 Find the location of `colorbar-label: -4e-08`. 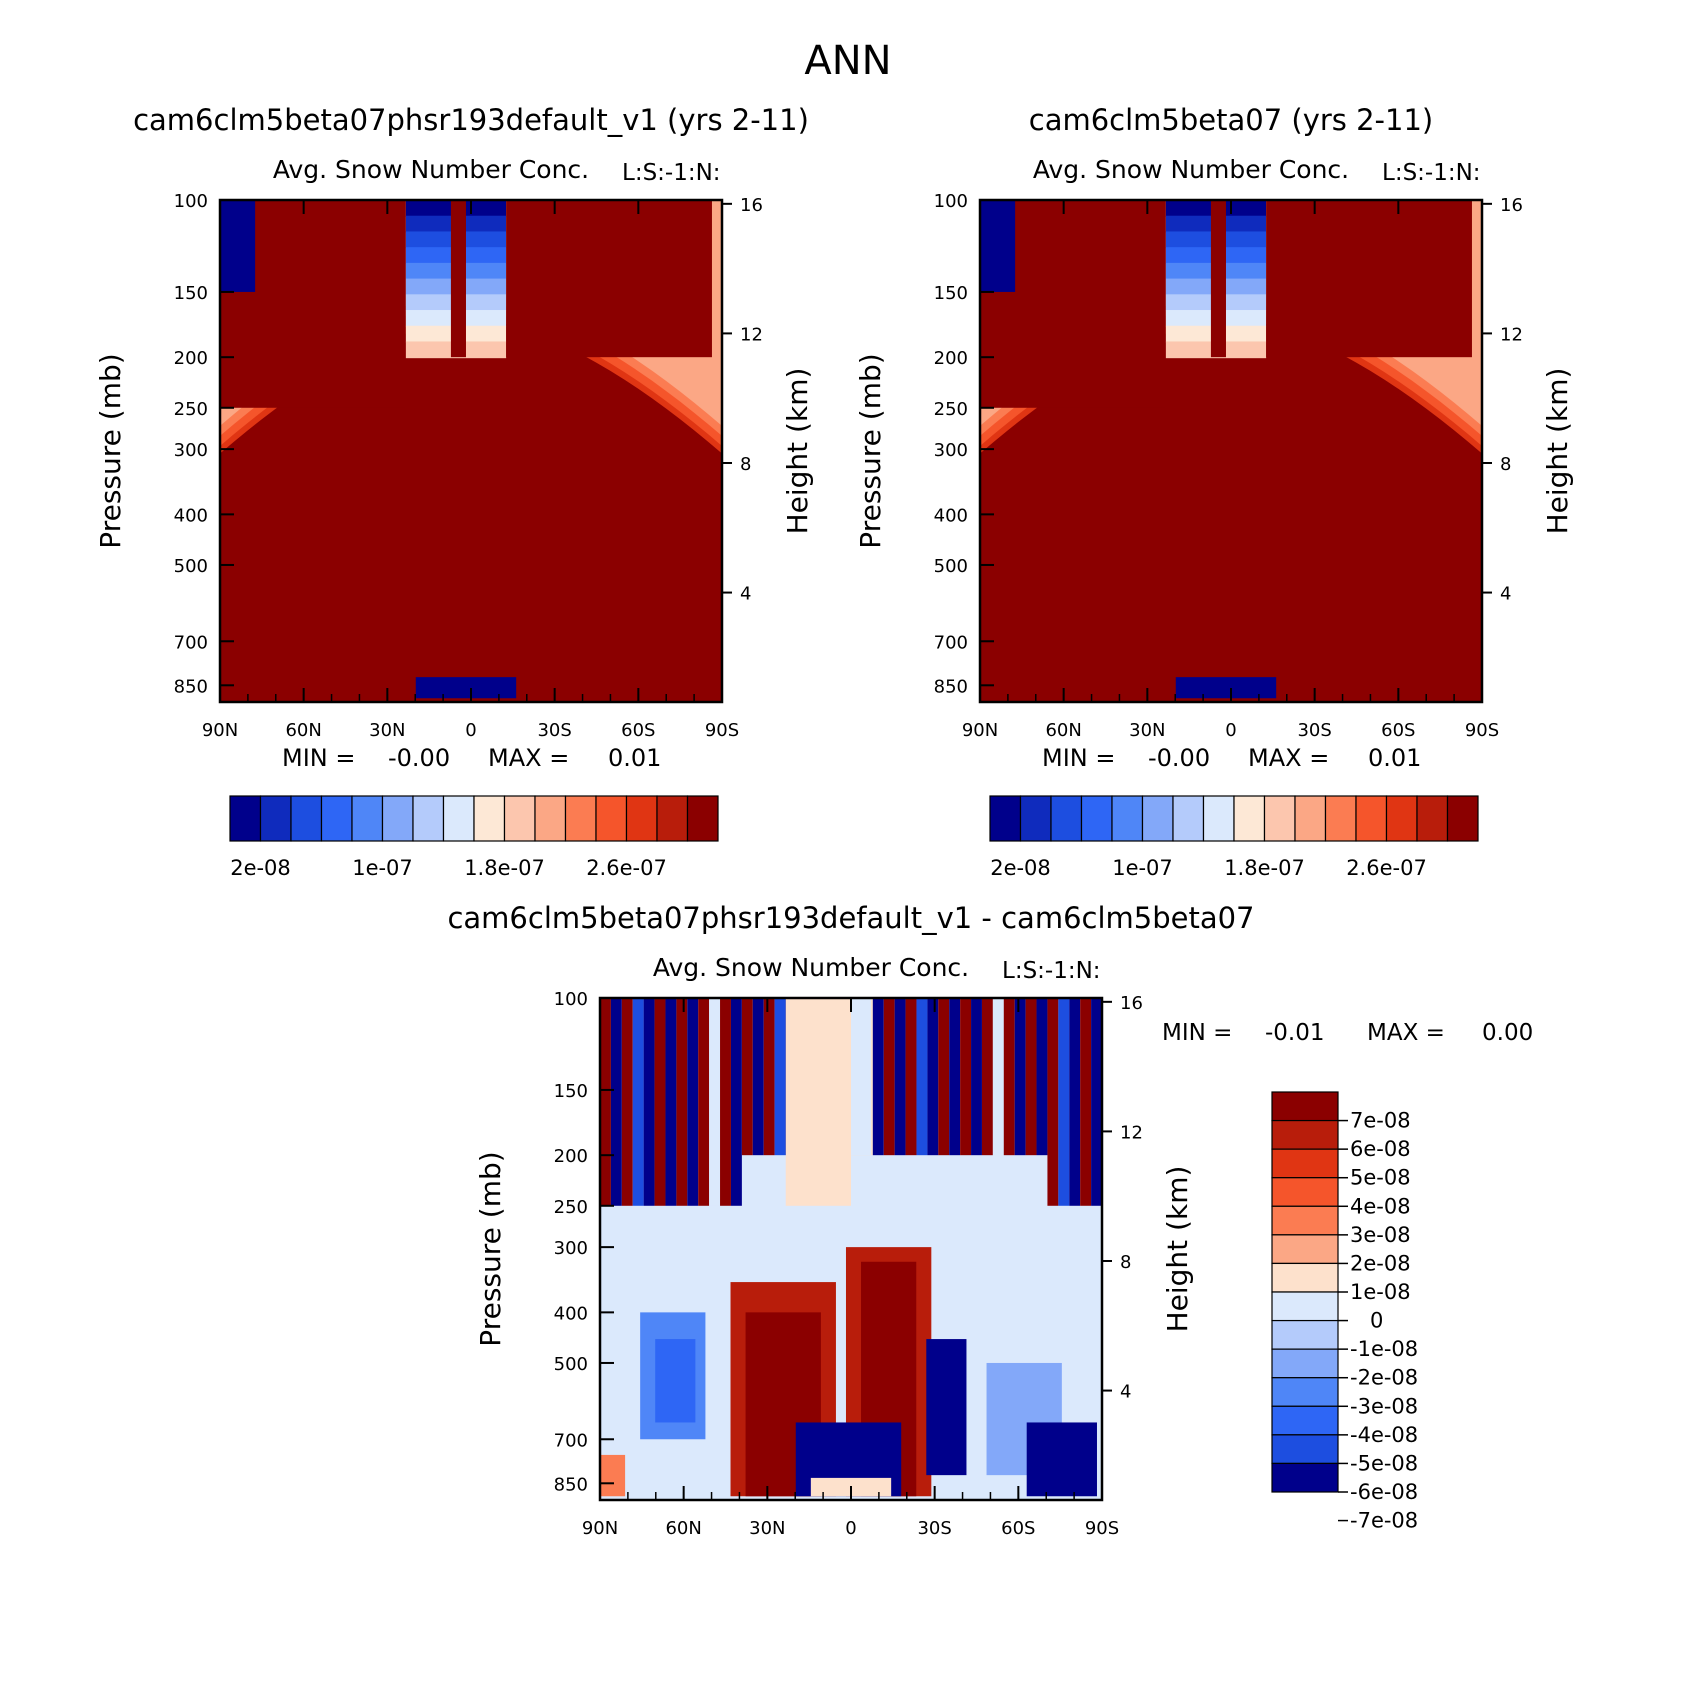

colorbar-label: -4e-08 is located at coordinates (1384, 1435).